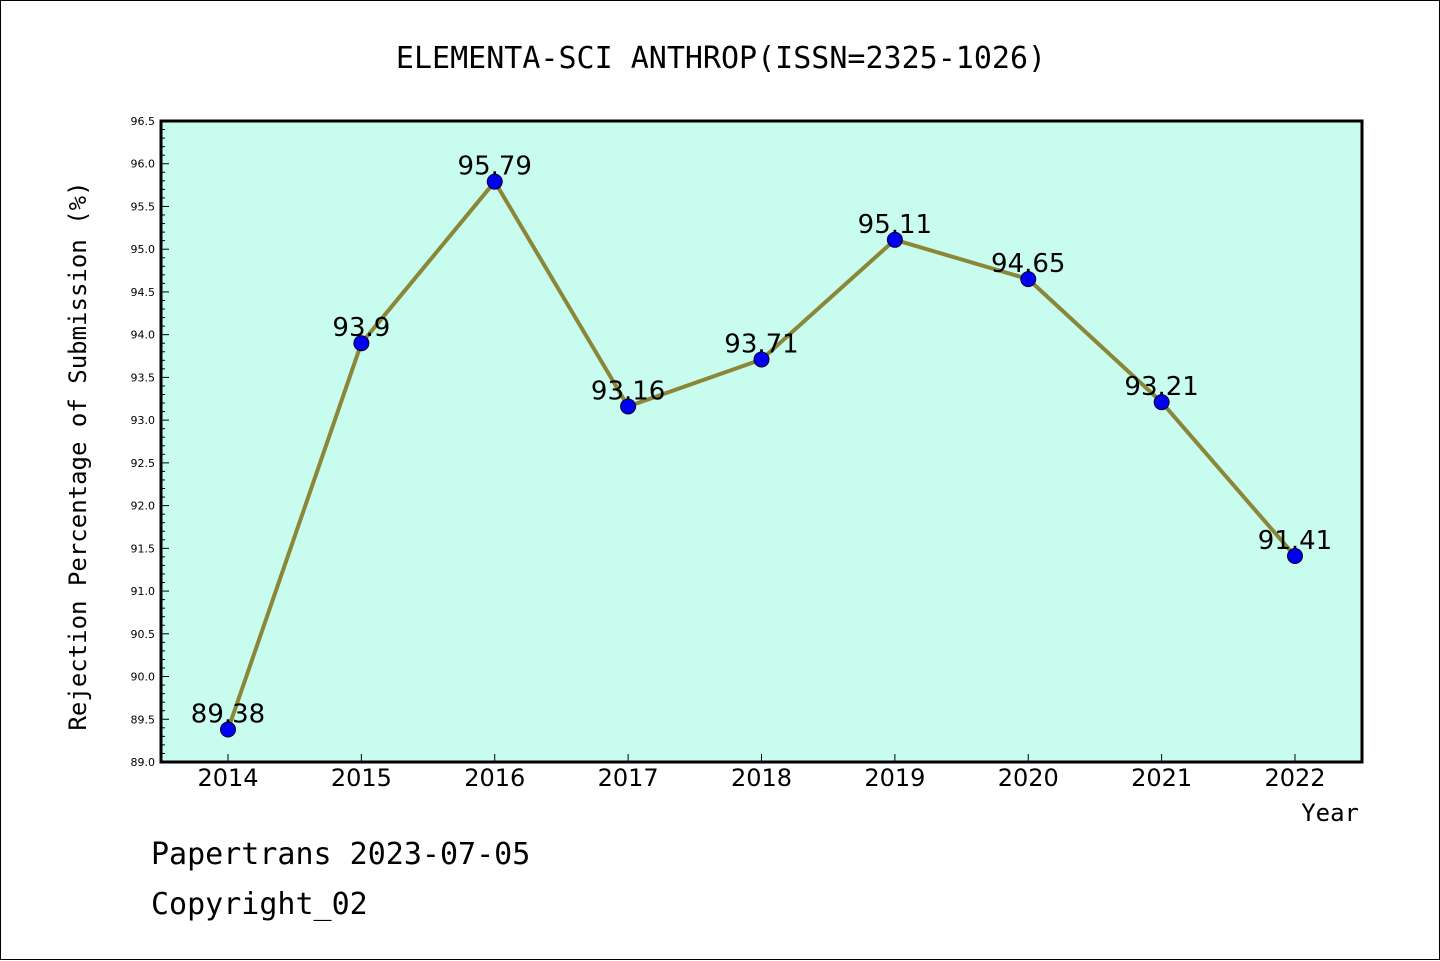  What do you see at coordinates (628, 778) in the screenshot?
I see `x-tick-label: 2017` at bounding box center [628, 778].